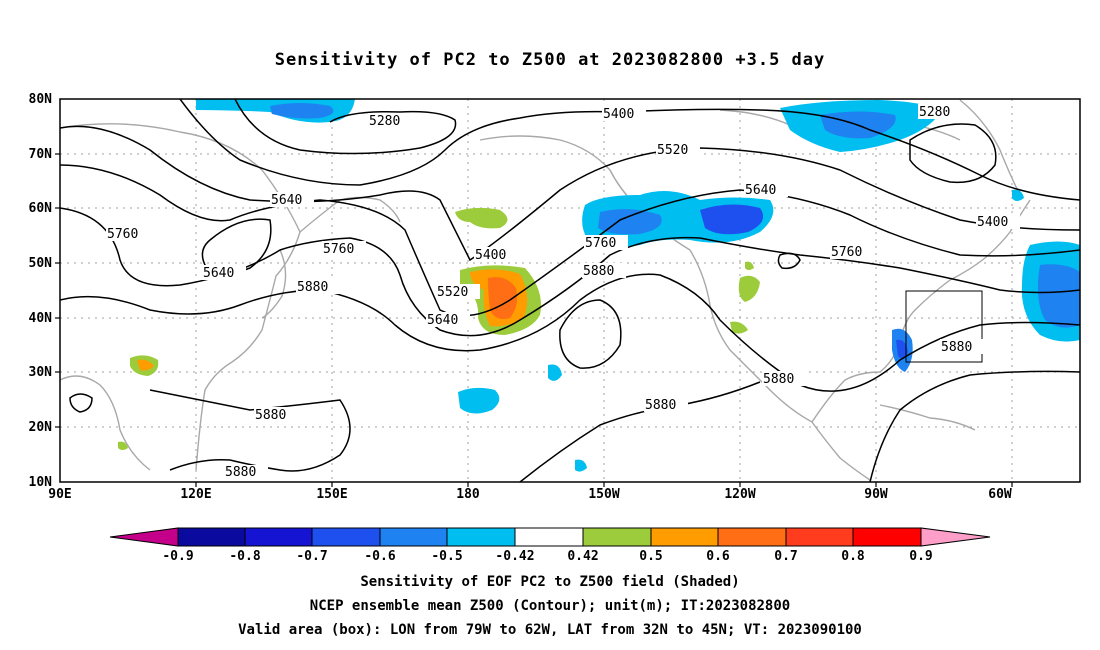 Image resolution: width=1100 pixels, height=650 pixels. I want to click on contour-5640-closed-asia, so click(236, 246).